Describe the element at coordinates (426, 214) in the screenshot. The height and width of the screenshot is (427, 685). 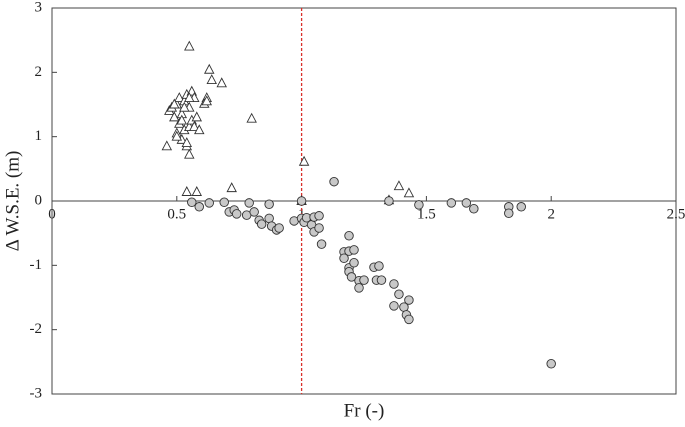
I see `x-tick-label: 1.5` at that location.